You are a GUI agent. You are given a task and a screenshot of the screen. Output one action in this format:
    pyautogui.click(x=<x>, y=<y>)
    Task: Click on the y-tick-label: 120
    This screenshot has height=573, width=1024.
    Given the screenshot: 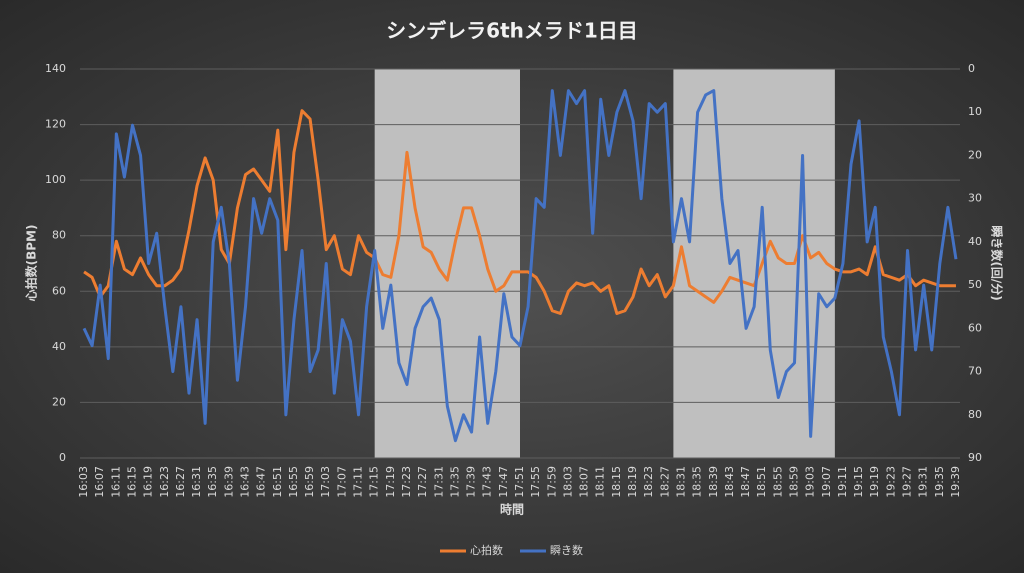 What is the action you would take?
    pyautogui.click(x=55, y=124)
    